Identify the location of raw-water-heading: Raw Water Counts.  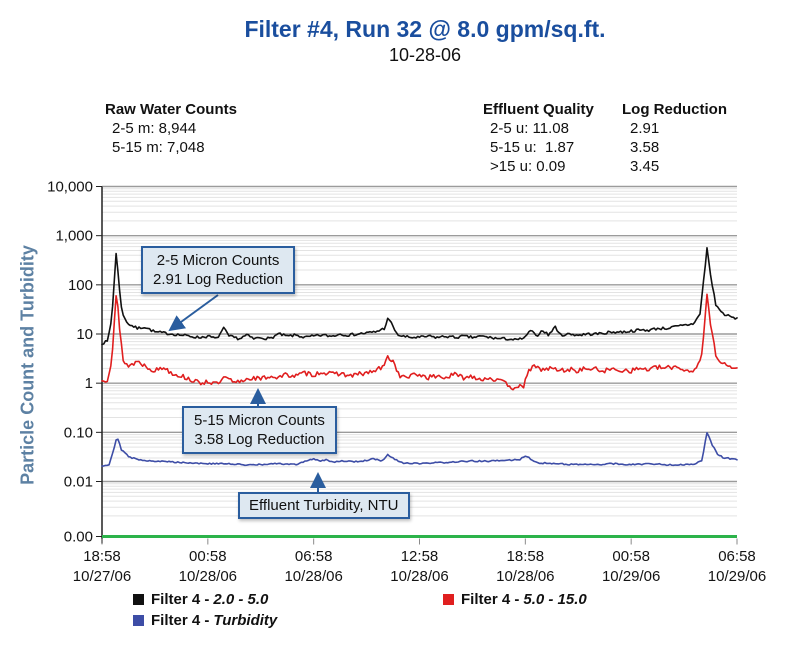
(171, 109).